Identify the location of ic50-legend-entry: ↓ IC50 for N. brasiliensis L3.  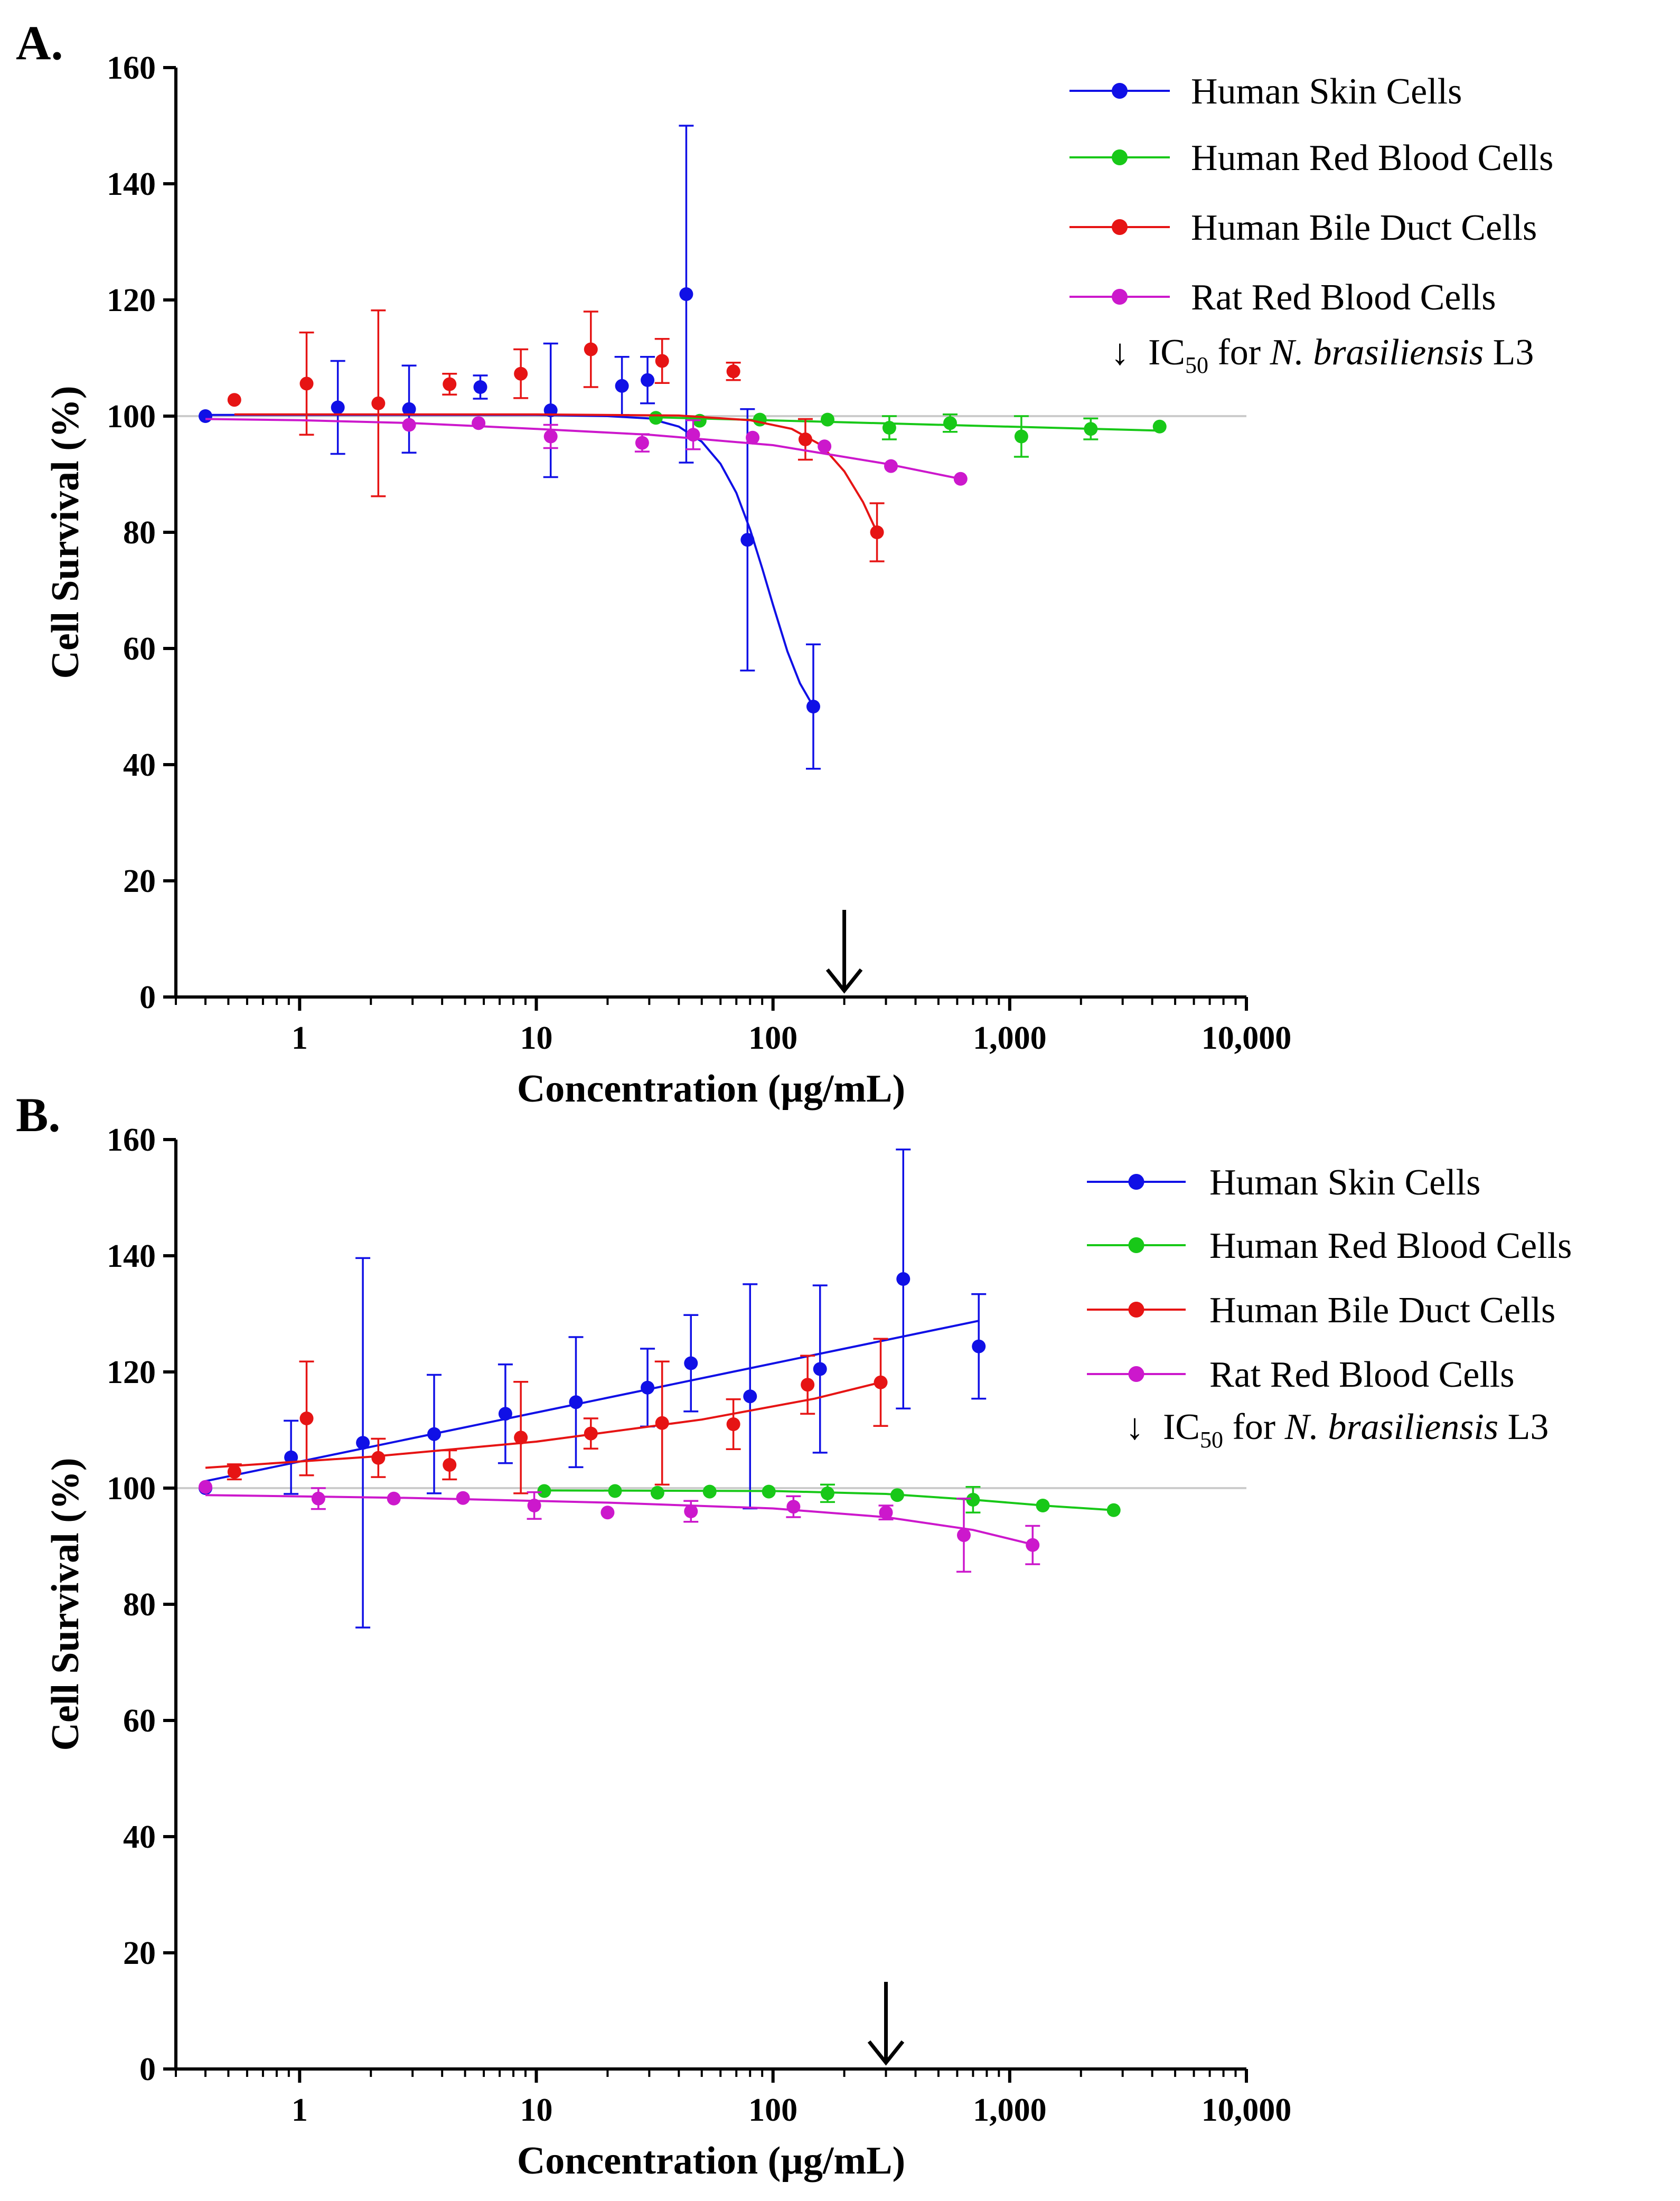
(1336, 1430).